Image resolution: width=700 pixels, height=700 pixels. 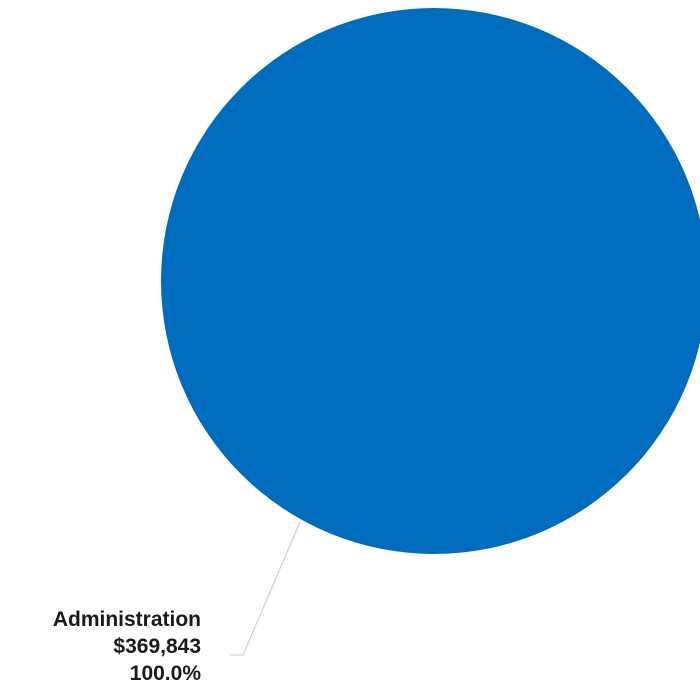 What do you see at coordinates (165, 673) in the screenshot?
I see `slice-percent-label: 100.0%` at bounding box center [165, 673].